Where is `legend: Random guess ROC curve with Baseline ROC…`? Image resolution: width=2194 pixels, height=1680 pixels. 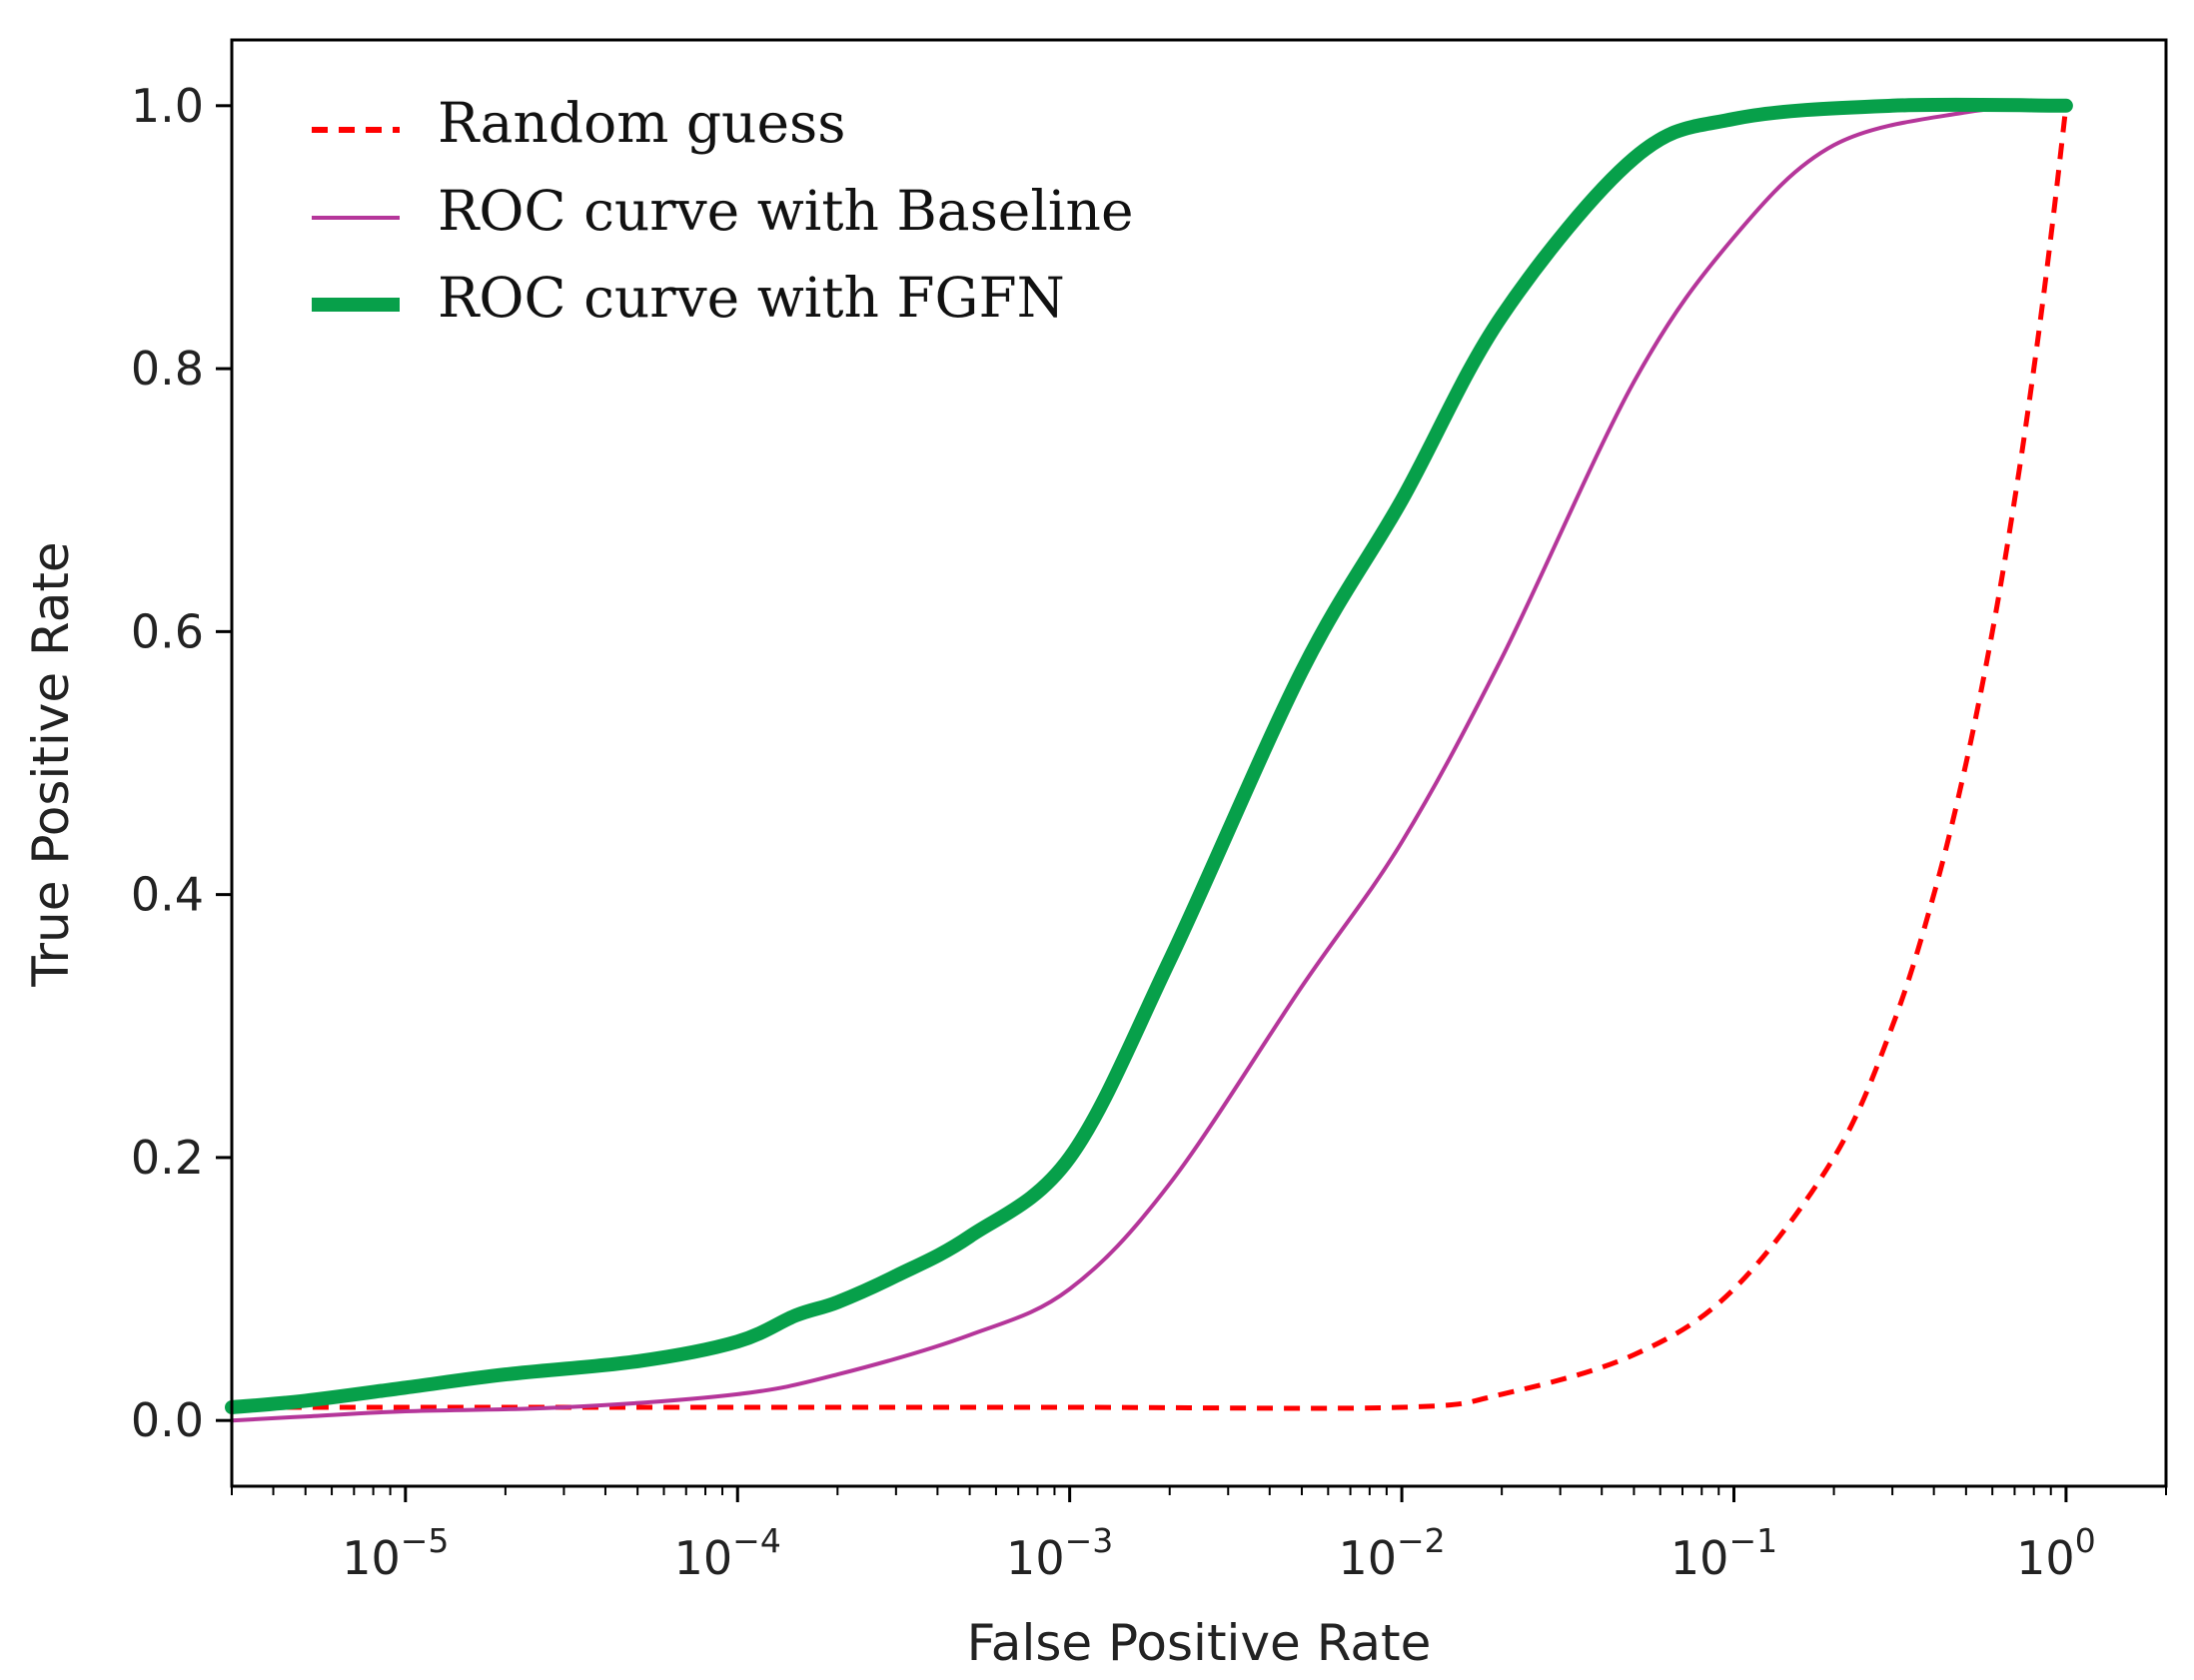
legend: Random guess ROC curve with Baseline ROC… is located at coordinates (723, 210).